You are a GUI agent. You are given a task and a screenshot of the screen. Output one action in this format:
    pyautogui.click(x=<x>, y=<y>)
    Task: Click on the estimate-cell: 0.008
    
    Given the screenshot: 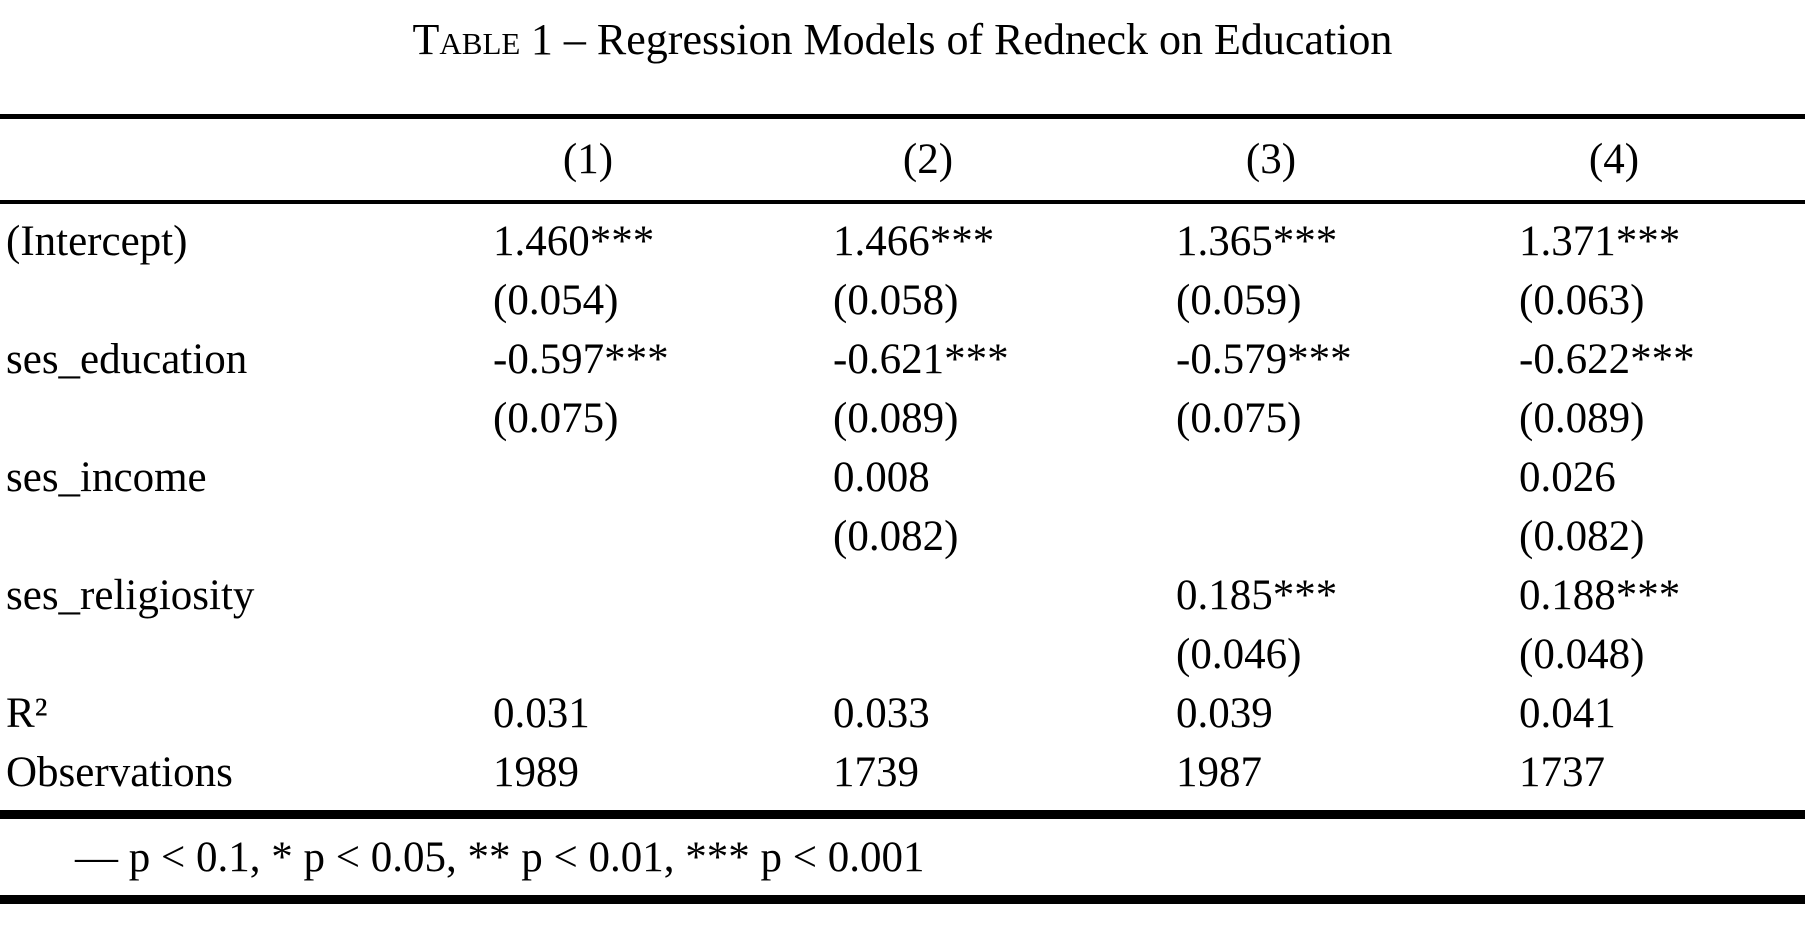 What is the action you would take?
    pyautogui.click(x=881, y=477)
    